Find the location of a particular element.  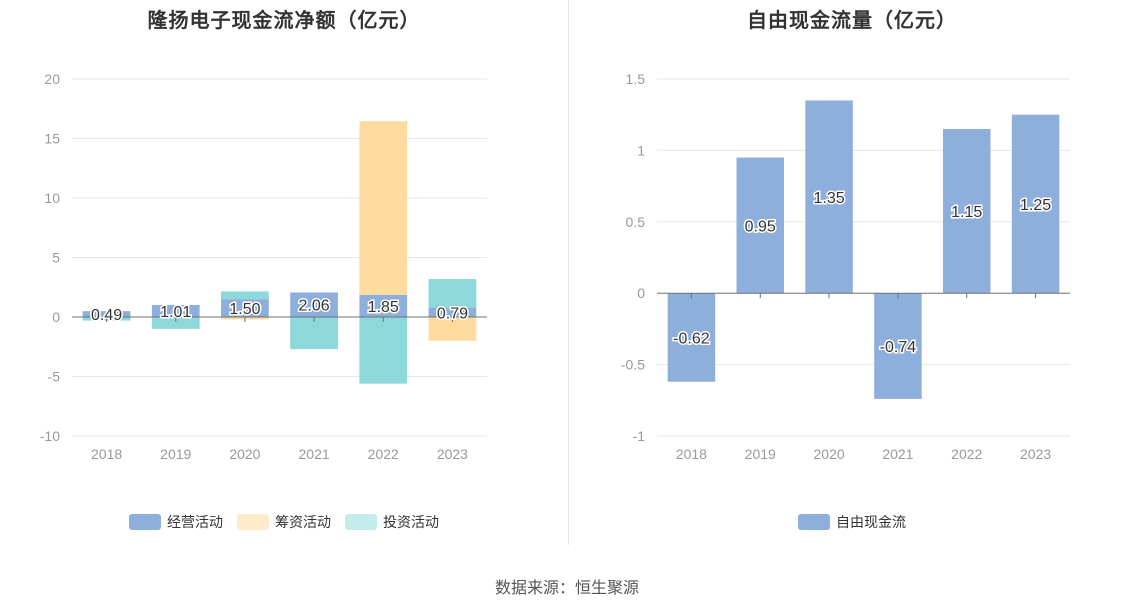

data-label-2023: 0.79 is located at coordinates (452, 313).